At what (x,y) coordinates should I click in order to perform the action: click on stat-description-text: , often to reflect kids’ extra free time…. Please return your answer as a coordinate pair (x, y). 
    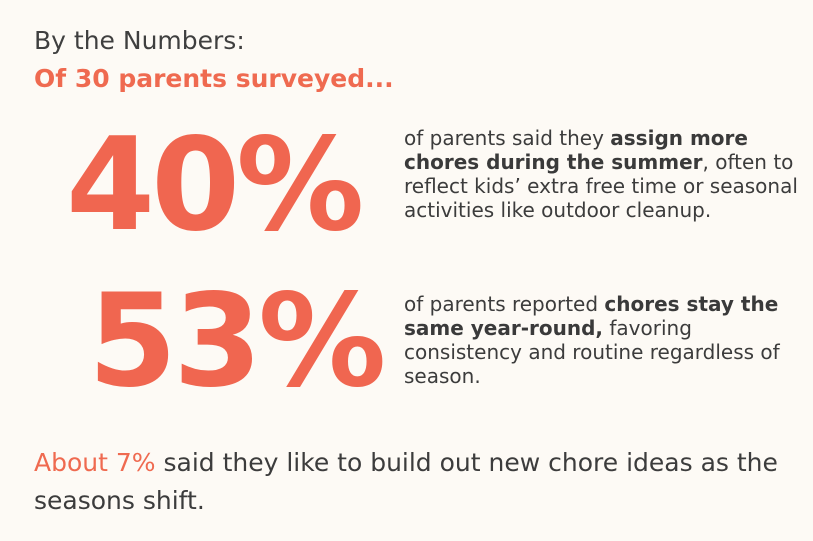
    Looking at the image, I should click on (601, 186).